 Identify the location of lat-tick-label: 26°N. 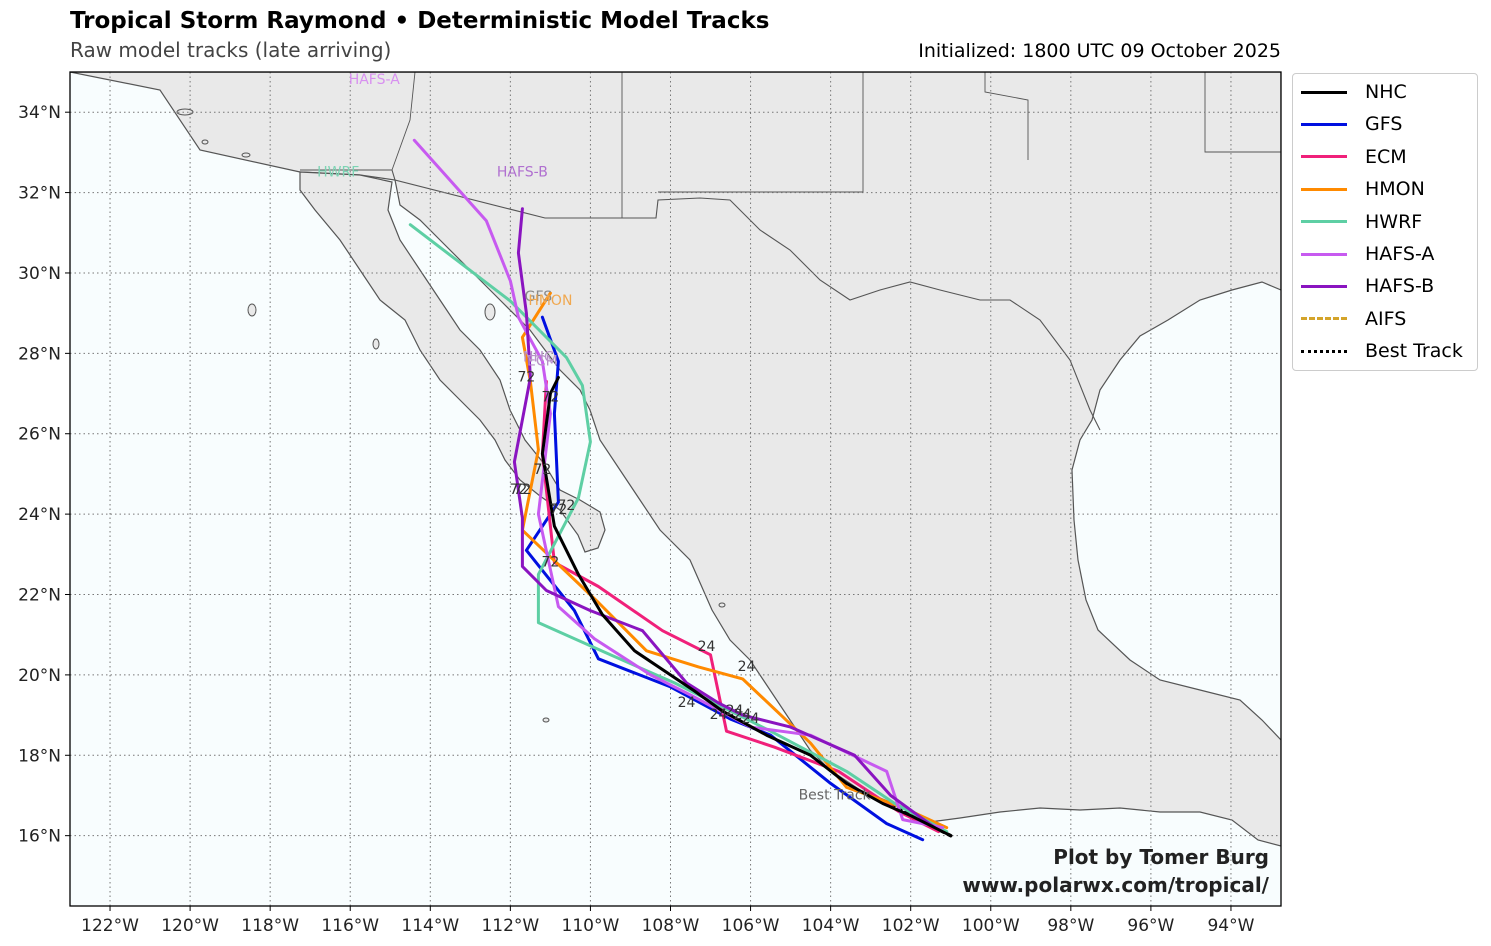
(39, 435).